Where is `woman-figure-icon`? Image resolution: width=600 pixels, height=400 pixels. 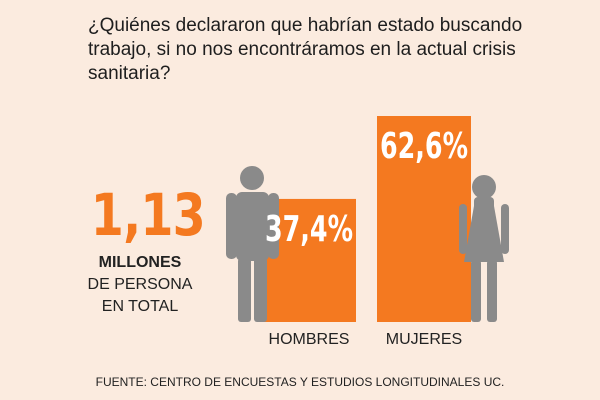 woman-figure-icon is located at coordinates (484, 248).